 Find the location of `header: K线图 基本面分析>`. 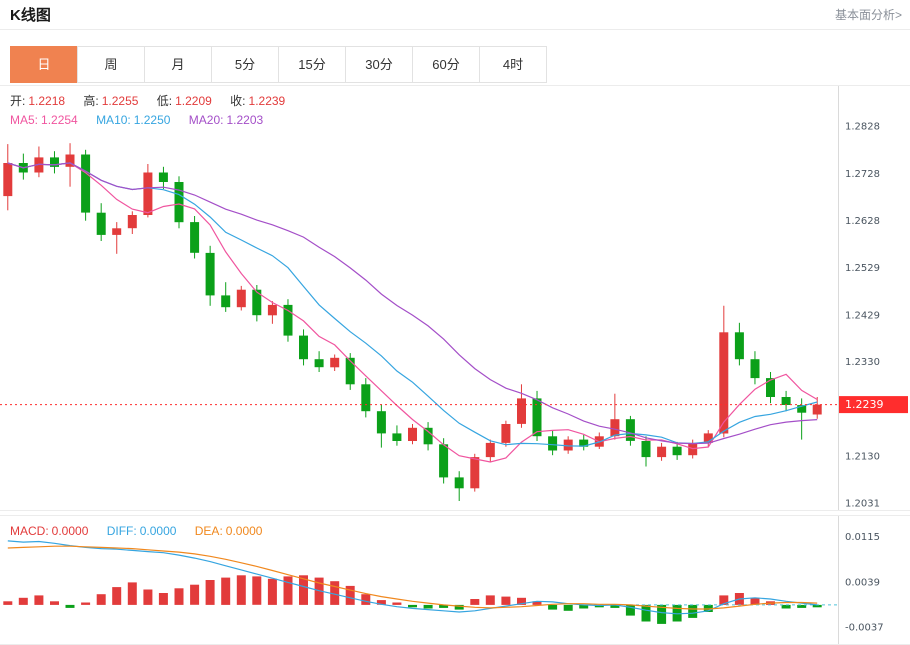

header: K线图 基本面分析> is located at coordinates (455, 15).